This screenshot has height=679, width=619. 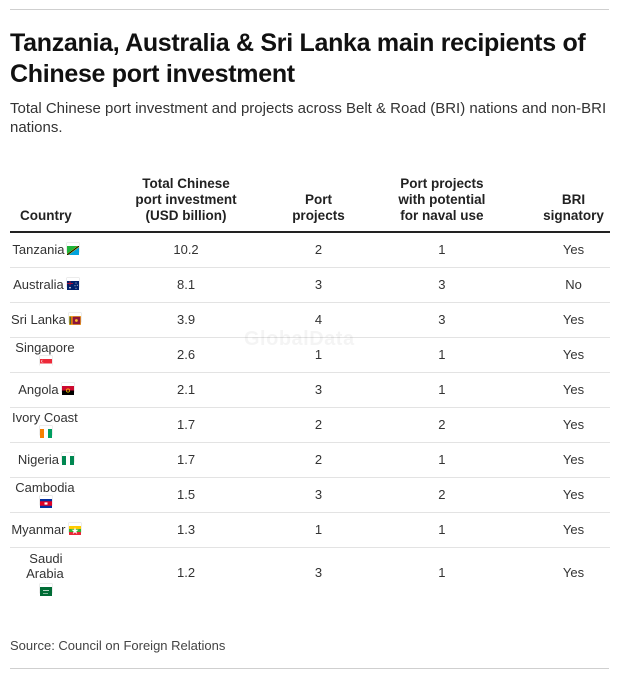 What do you see at coordinates (186, 355) in the screenshot?
I see `investment-cell: 2.6` at bounding box center [186, 355].